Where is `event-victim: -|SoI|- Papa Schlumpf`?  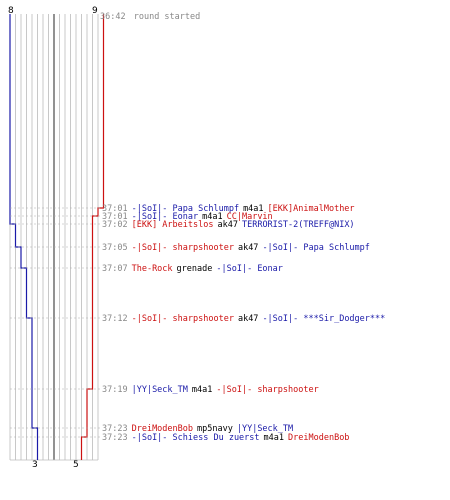
event-victim: -|SoI|- Papa Schlumpf is located at coordinates (315, 248).